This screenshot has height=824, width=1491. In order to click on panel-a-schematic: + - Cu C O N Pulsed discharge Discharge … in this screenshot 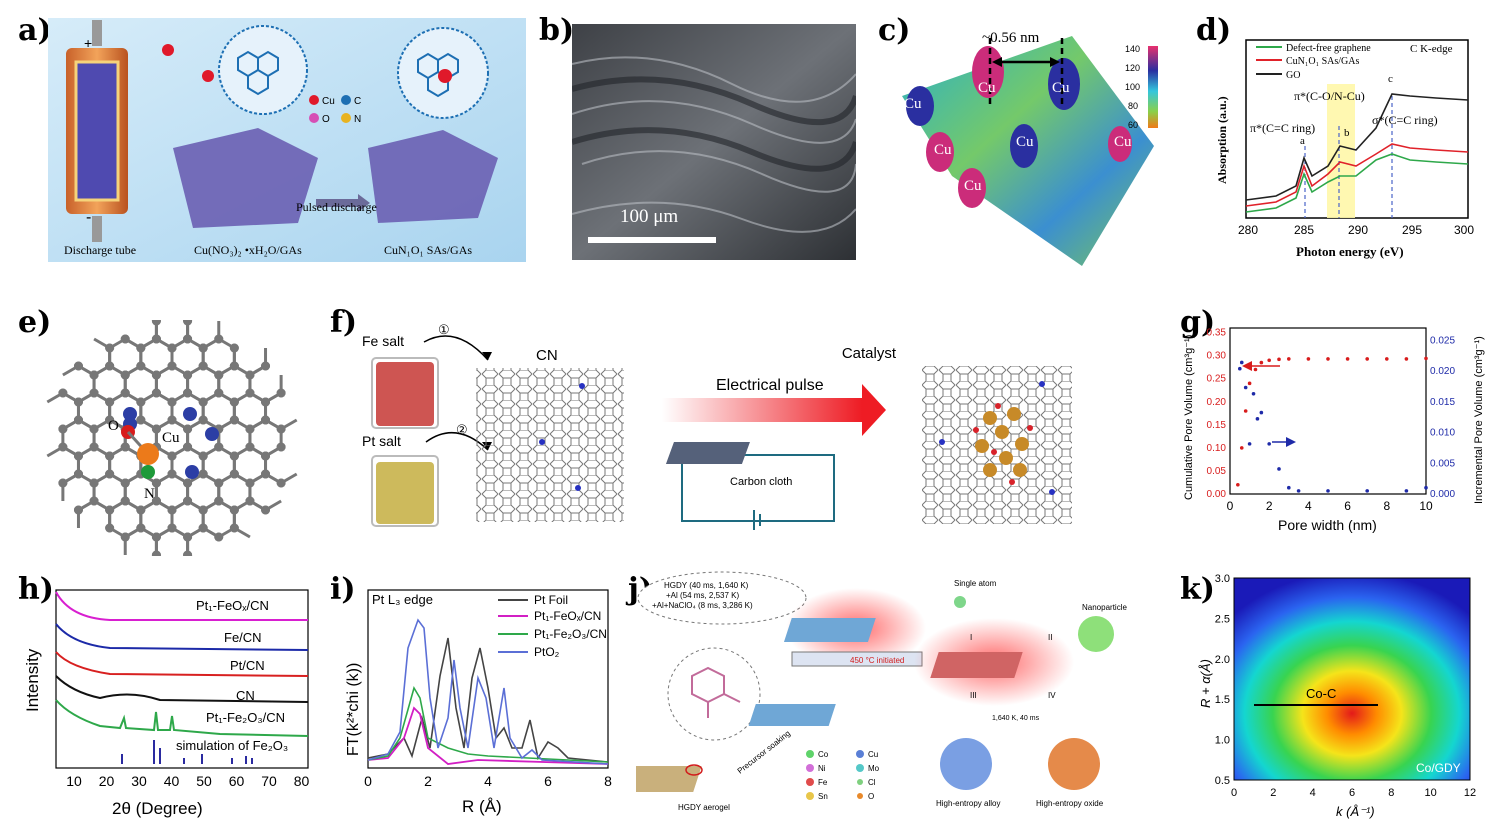, I will do `click(287, 140)`.